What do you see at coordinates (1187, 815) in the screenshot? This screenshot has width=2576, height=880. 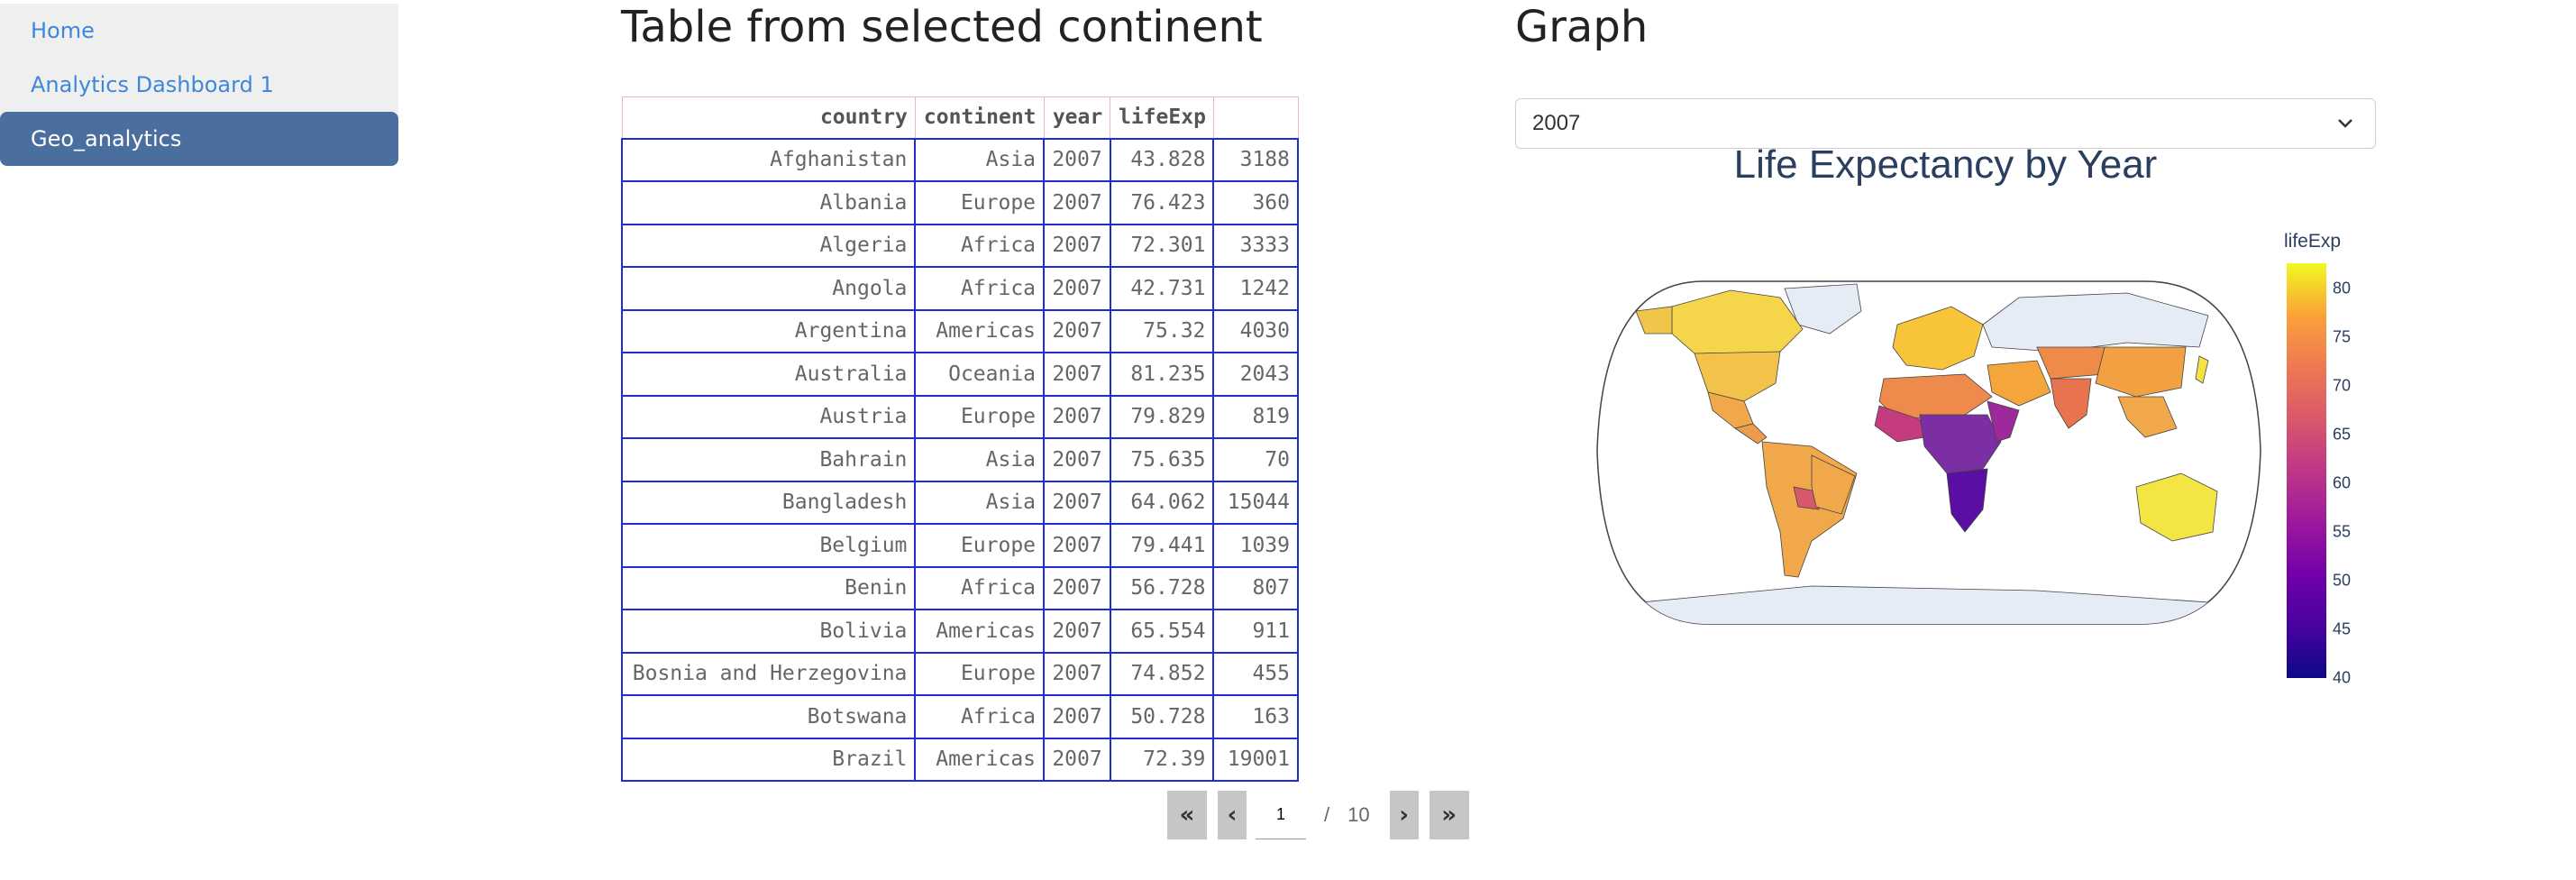 I see `first-page-button: «` at bounding box center [1187, 815].